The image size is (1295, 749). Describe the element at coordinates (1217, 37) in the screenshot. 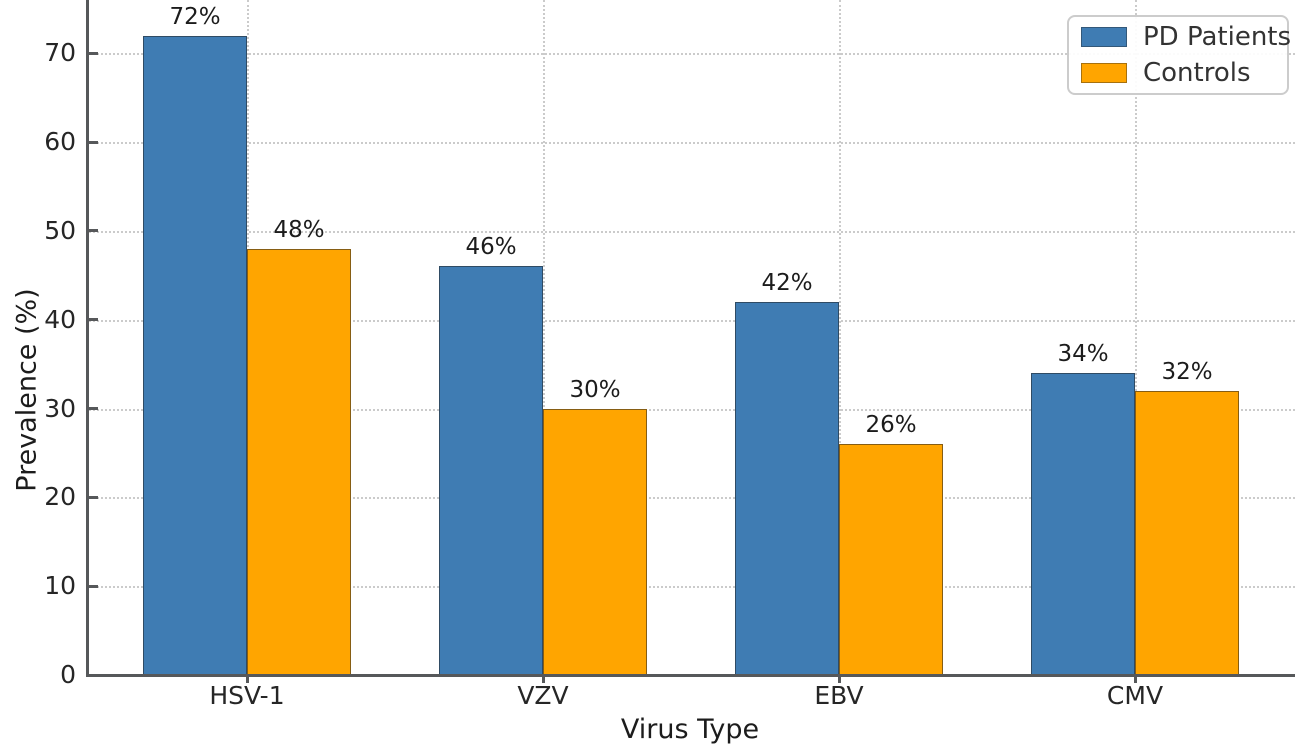

I see `legend-label: PD Patients` at that location.